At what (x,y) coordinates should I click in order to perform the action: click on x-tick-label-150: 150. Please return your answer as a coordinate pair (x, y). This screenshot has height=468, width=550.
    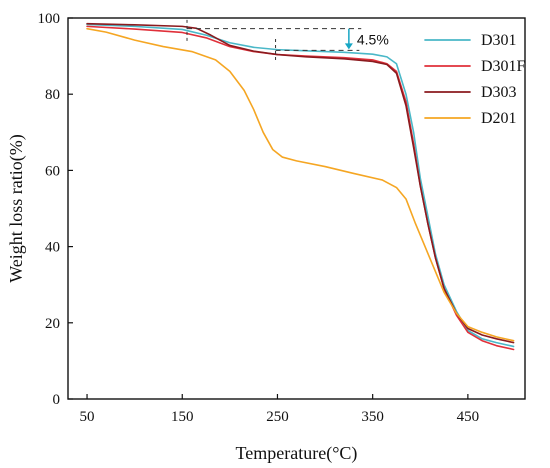
    Looking at the image, I should click on (182, 417).